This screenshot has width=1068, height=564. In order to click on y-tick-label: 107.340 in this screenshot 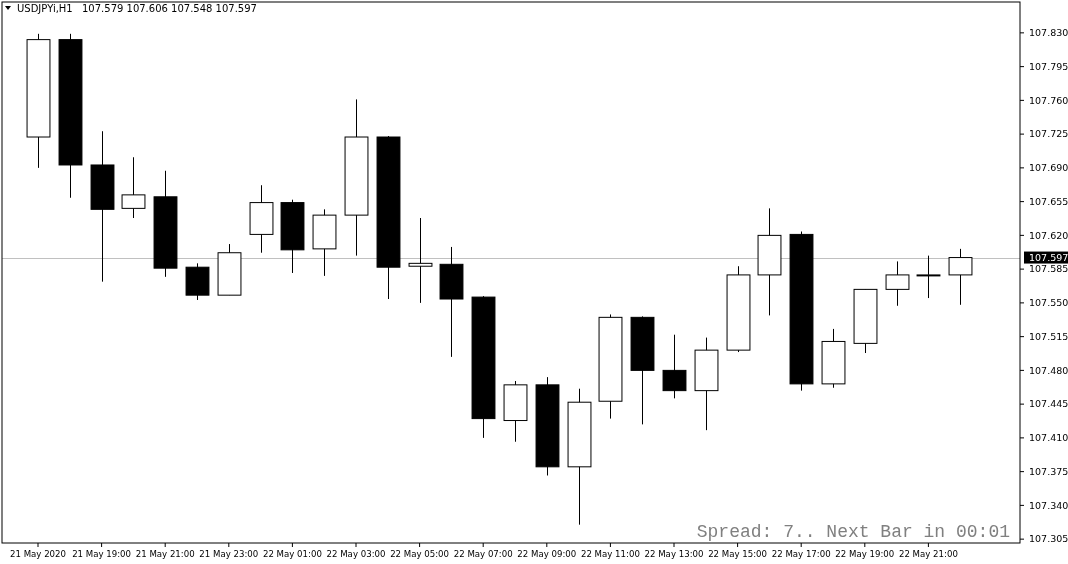, I will do `click(1048, 505)`.